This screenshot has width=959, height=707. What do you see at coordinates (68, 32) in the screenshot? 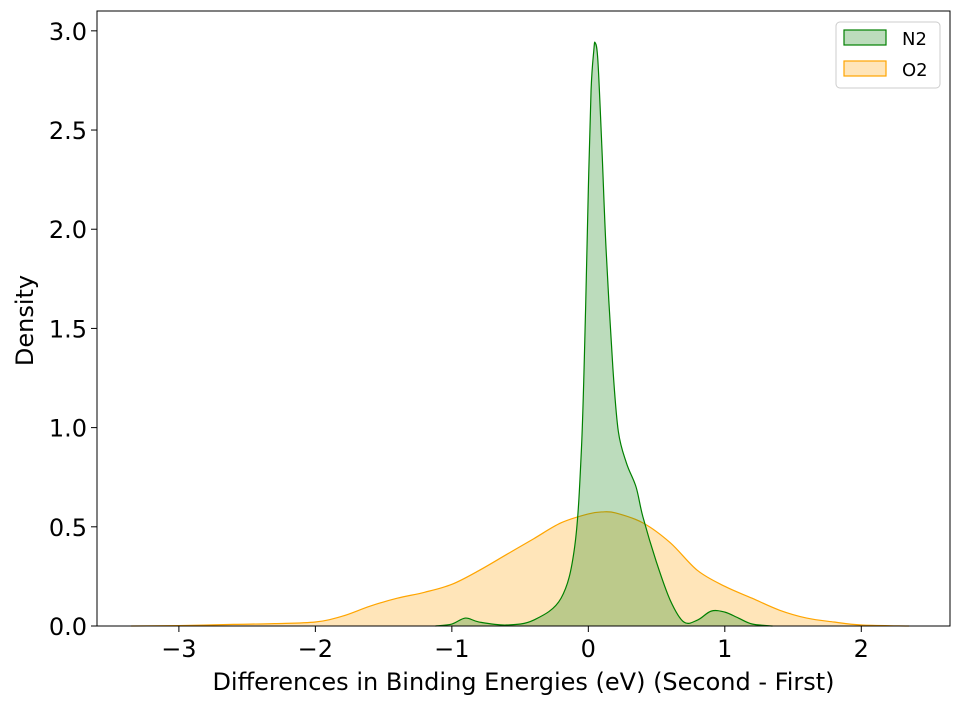
I see `y-tick-label: 3.0` at bounding box center [68, 32].